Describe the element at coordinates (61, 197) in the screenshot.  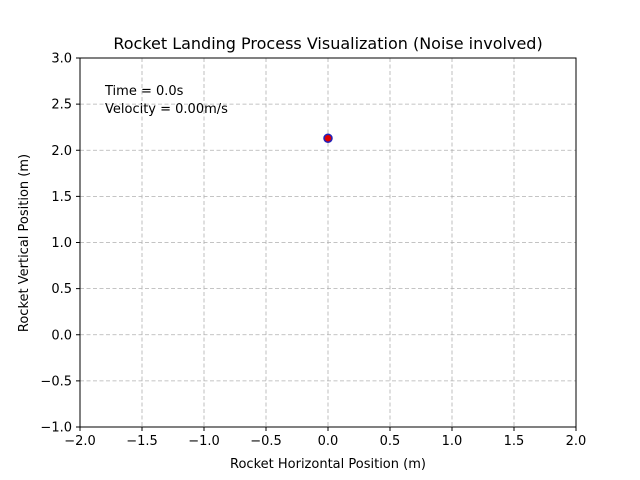
I see `y-tick-label: 1.5` at that location.